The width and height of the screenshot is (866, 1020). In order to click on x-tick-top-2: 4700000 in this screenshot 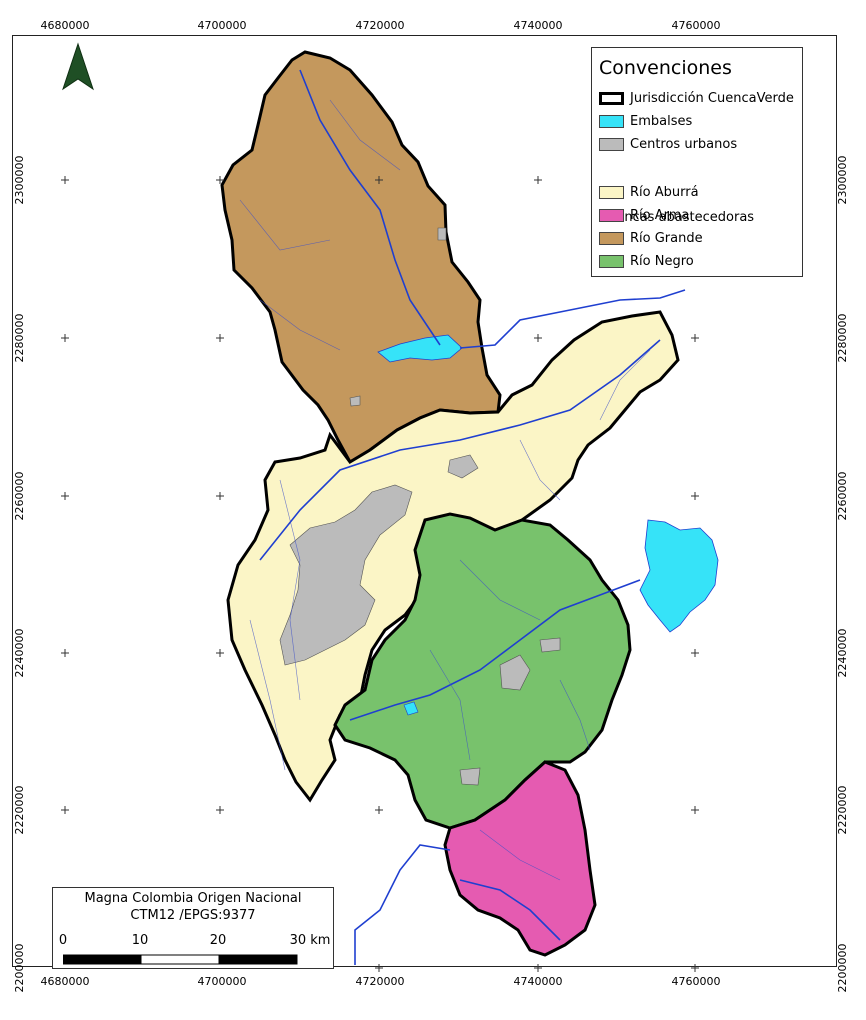, I will do `click(222, 25)`.